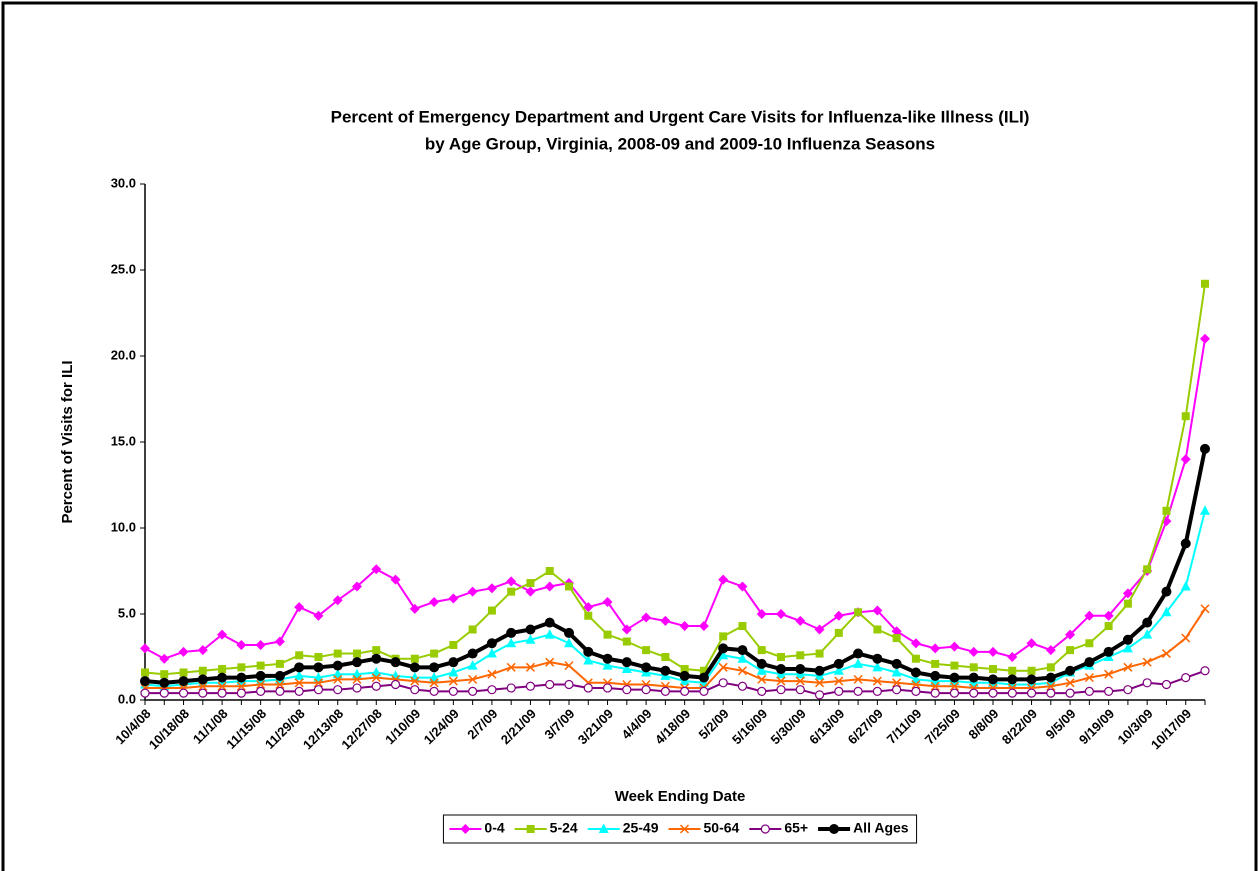  What do you see at coordinates (1096, 726) in the screenshot?
I see `x-tick-label: 9/19/09` at bounding box center [1096, 726].